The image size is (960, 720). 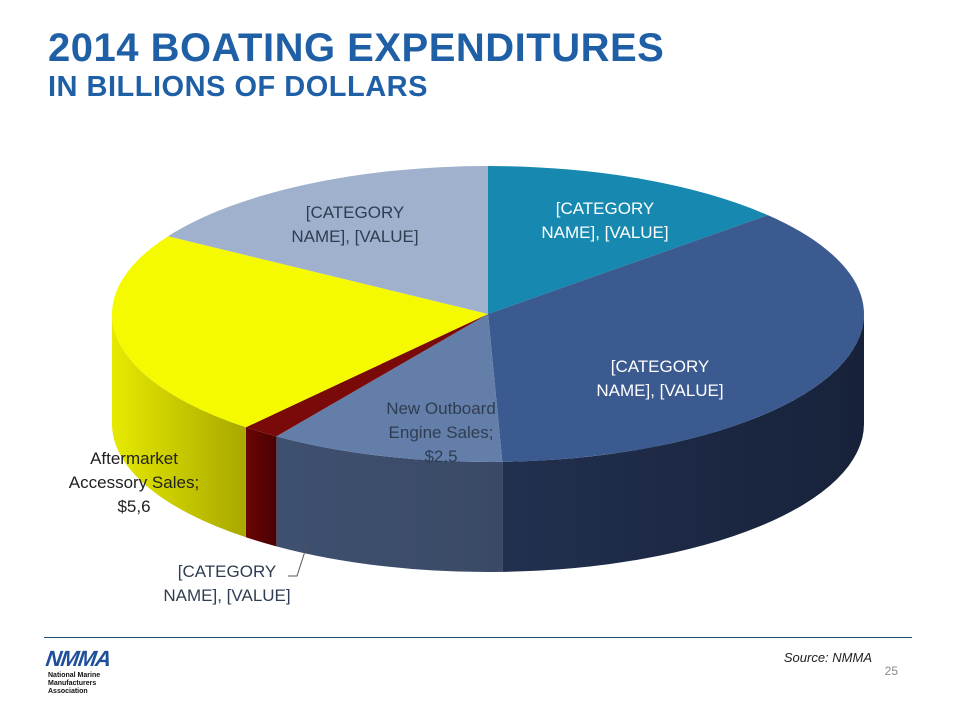 What do you see at coordinates (226, 583) in the screenshot?
I see `pie-label-4: [CATEGORY NAME], [VALUE]` at bounding box center [226, 583].